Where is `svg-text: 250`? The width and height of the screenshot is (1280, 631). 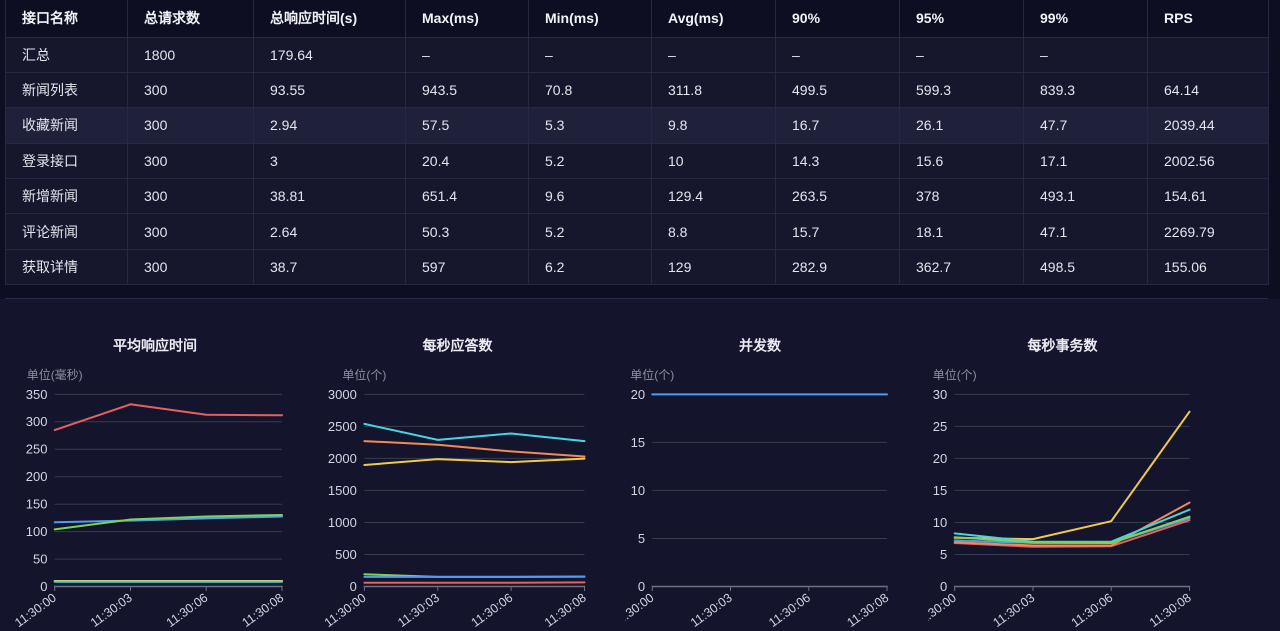 svg-text: 250 is located at coordinates (37, 449).